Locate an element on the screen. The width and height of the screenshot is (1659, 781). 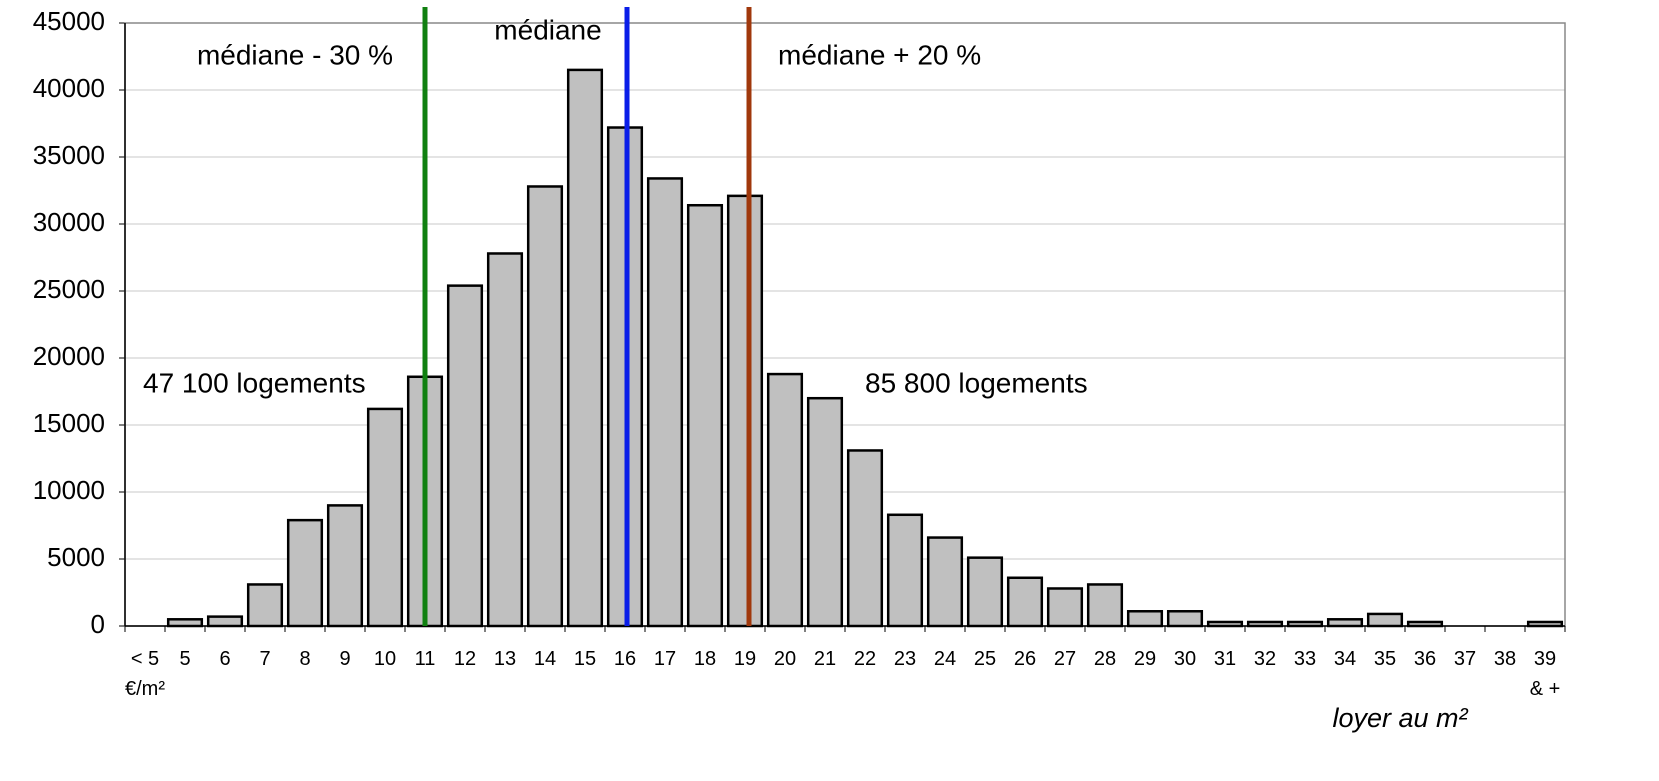
x-tick-label: 30 is located at coordinates (1185, 659).